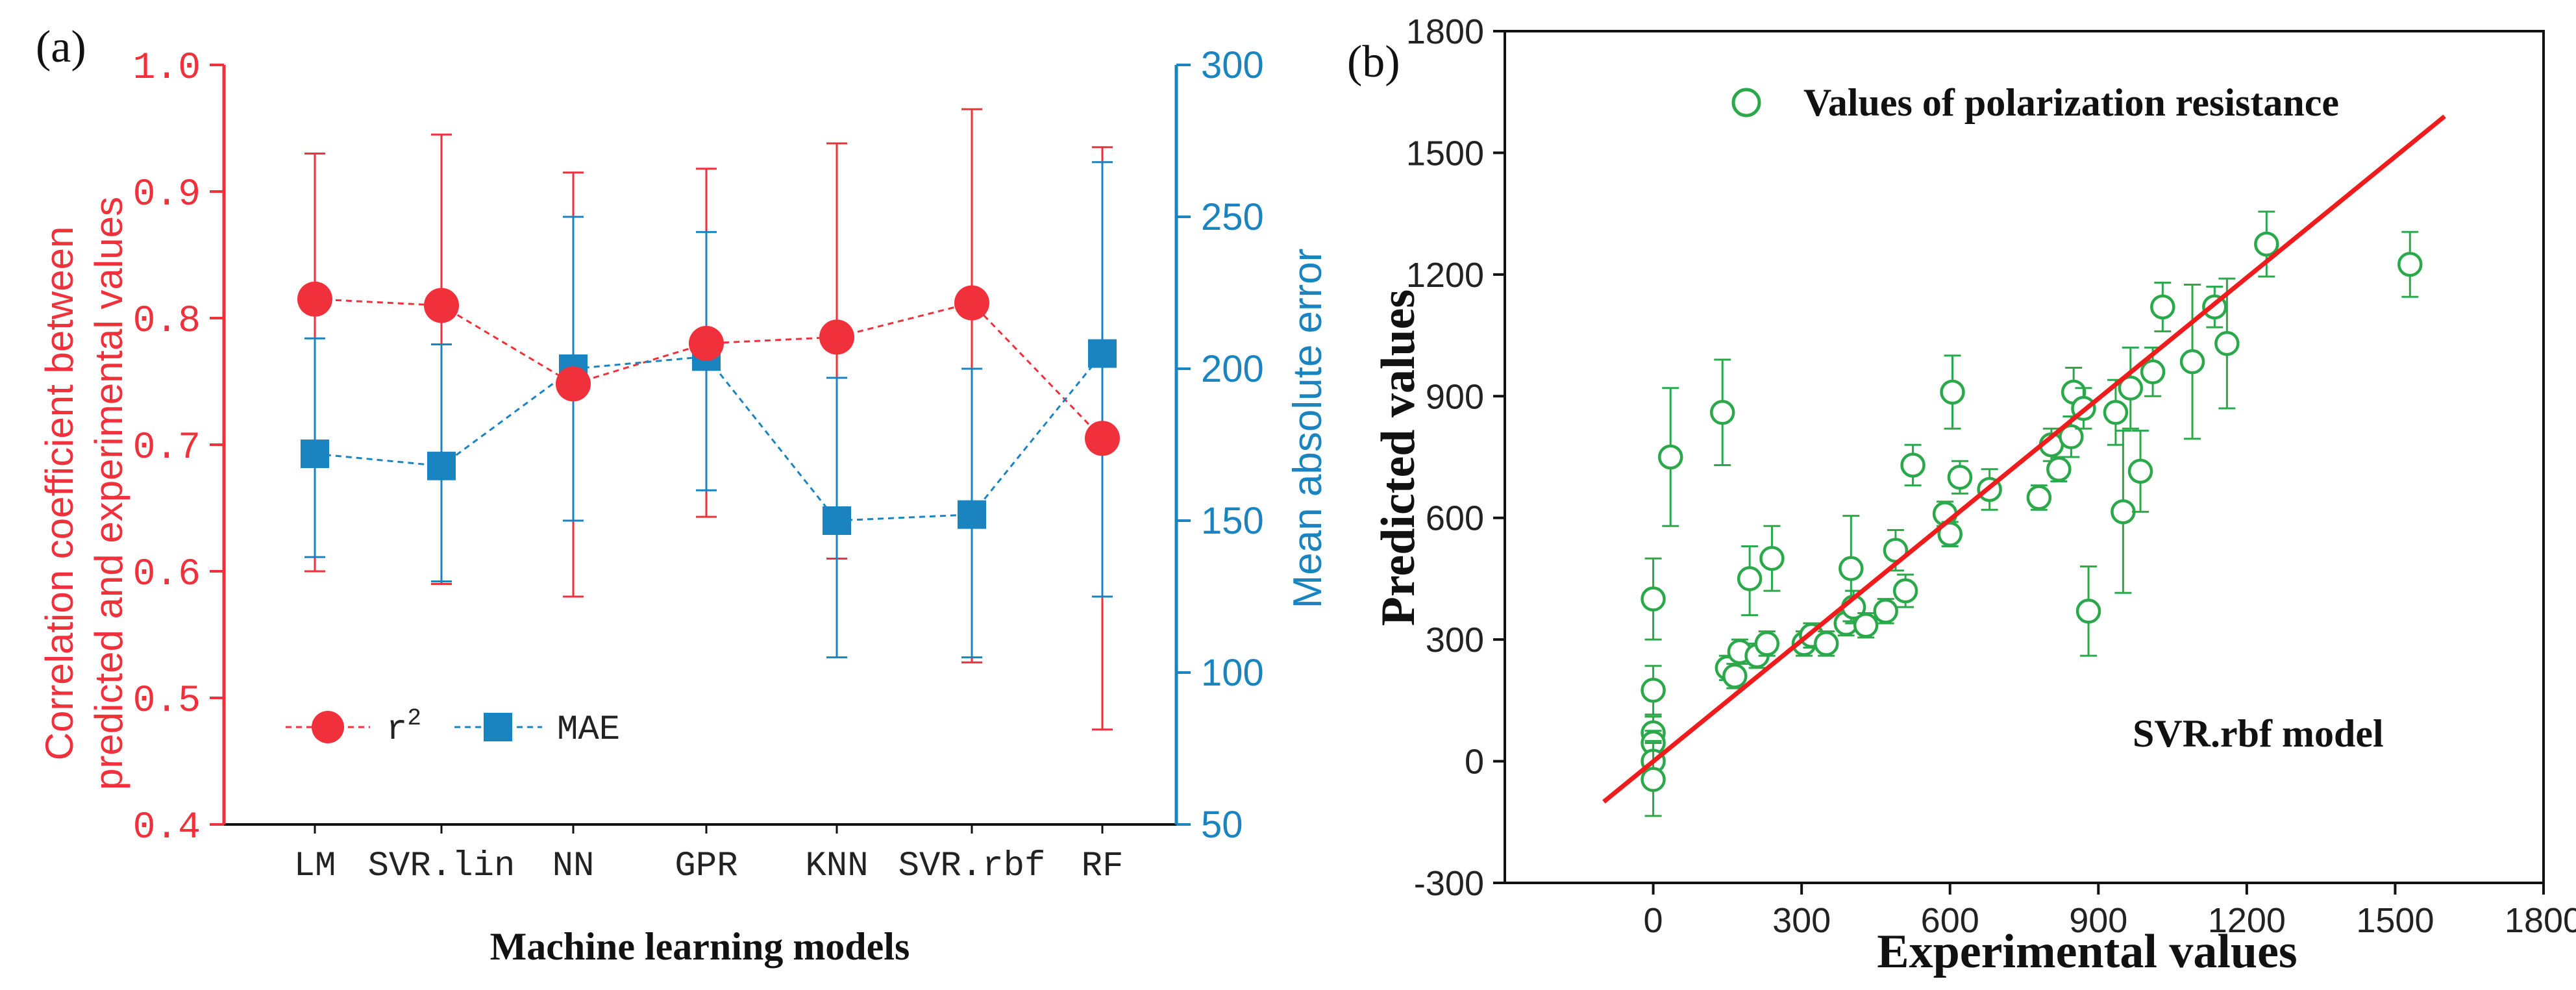 This screenshot has height=990, width=2576. Describe the element at coordinates (1232, 521) in the screenshot. I see `panel-a-right-tick-label: 150` at that location.